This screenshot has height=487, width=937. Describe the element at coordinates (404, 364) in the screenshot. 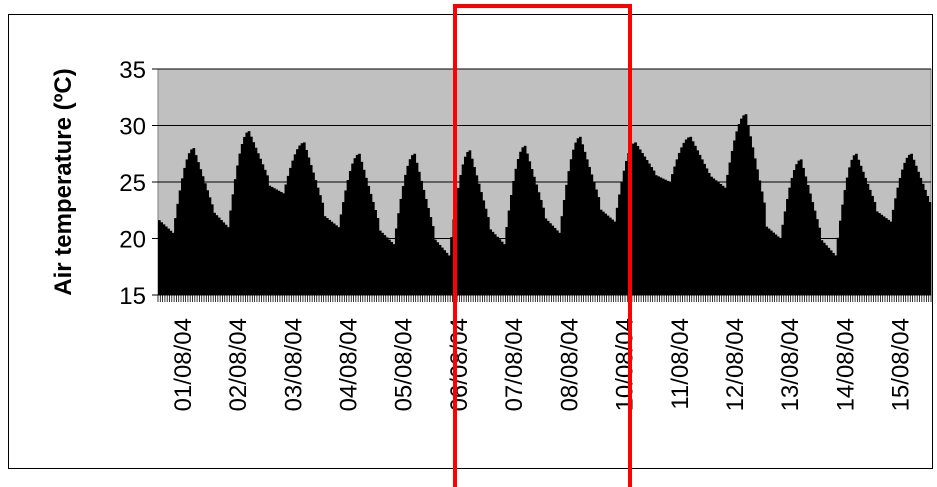

I see `x-tick-label: 05/08/04` at that location.